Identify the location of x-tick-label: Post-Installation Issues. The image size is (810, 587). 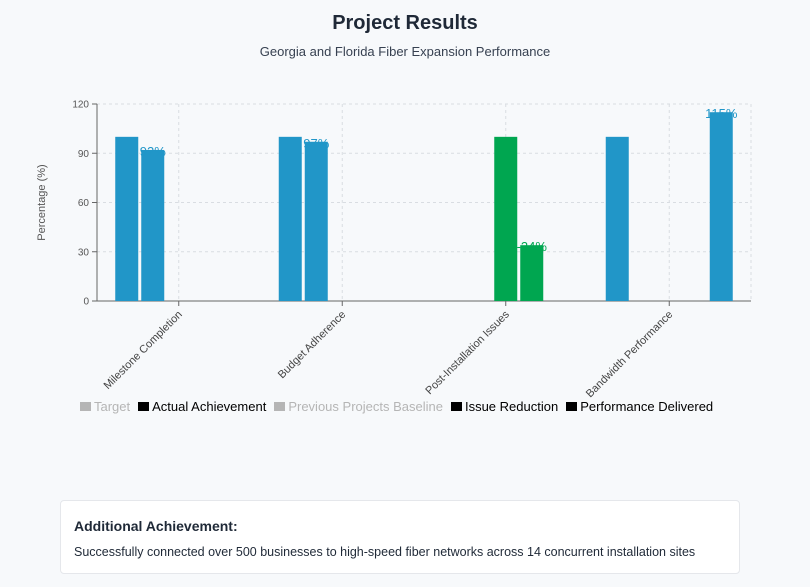
(467, 352).